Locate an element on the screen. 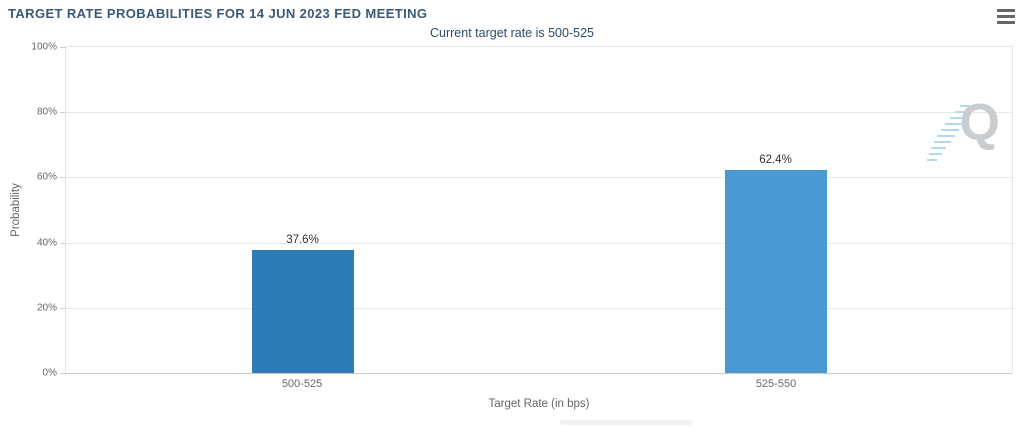  x-axis-line is located at coordinates (539, 373).